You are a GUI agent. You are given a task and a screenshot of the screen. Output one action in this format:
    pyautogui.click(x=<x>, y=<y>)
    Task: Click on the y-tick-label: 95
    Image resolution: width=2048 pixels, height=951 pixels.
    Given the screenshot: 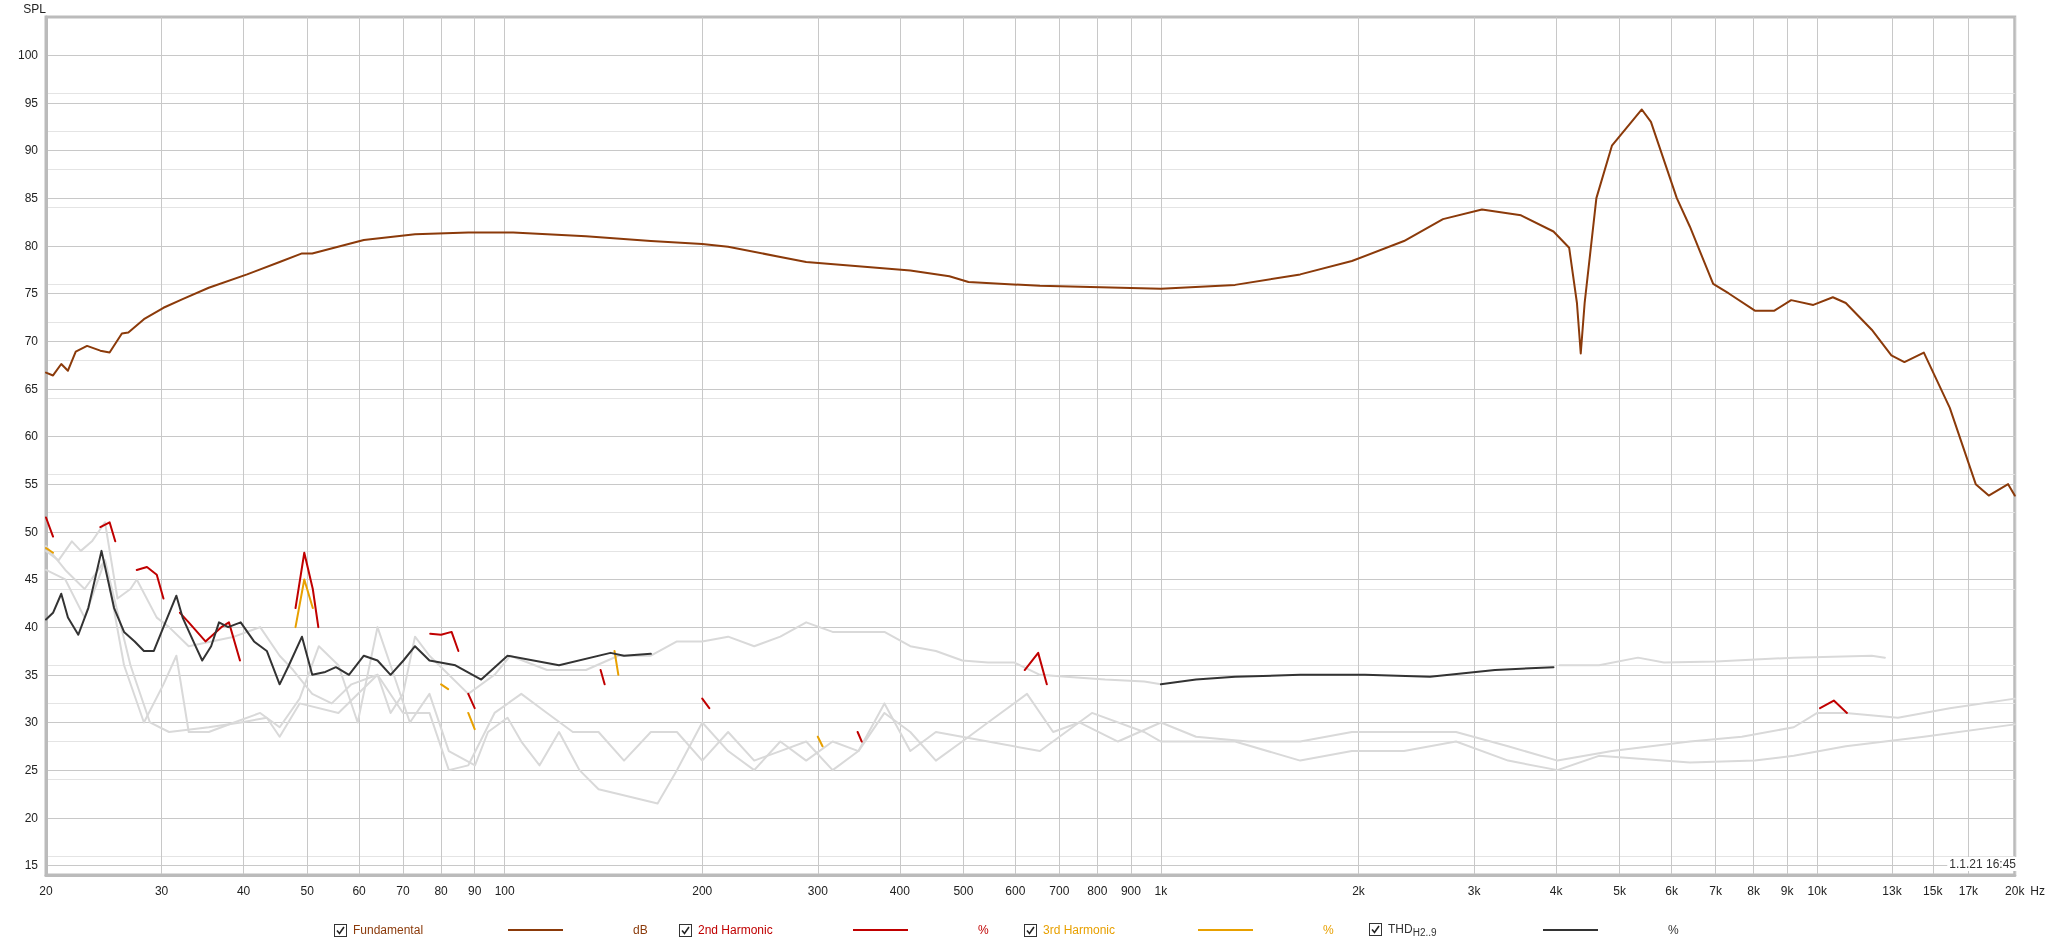 What is the action you would take?
    pyautogui.click(x=31, y=102)
    